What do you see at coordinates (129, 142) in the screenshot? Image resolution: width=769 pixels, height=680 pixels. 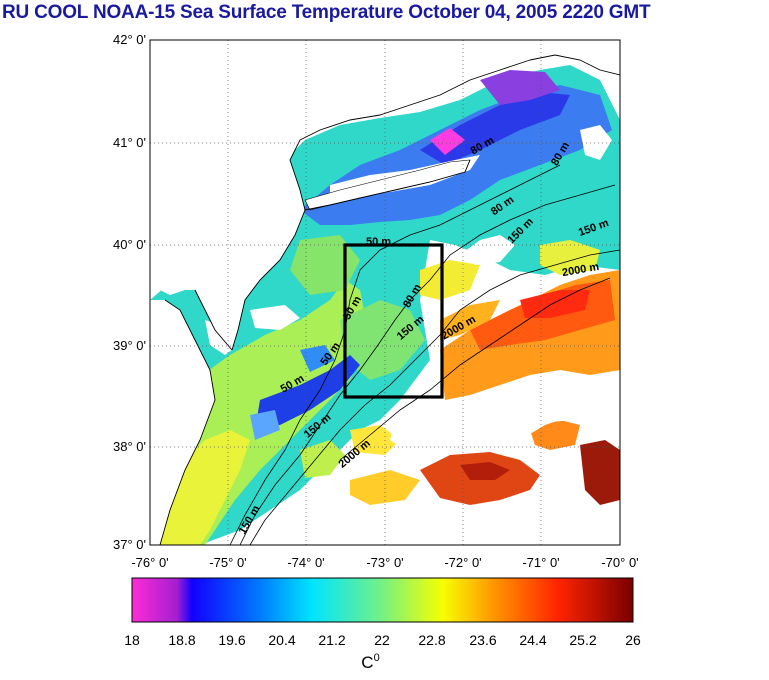 I see `lat-label: 41° 0'` at bounding box center [129, 142].